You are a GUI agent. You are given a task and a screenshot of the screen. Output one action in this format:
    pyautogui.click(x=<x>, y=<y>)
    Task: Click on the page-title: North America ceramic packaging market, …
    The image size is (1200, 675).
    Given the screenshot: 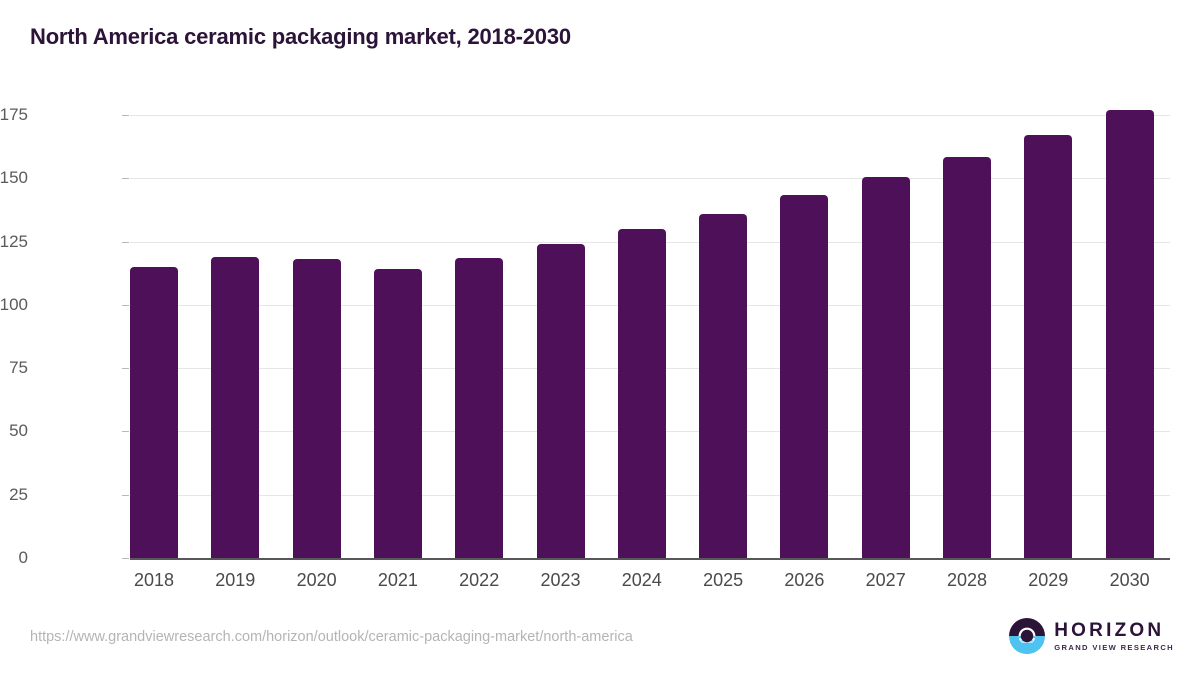 What is the action you would take?
    pyautogui.click(x=300, y=36)
    